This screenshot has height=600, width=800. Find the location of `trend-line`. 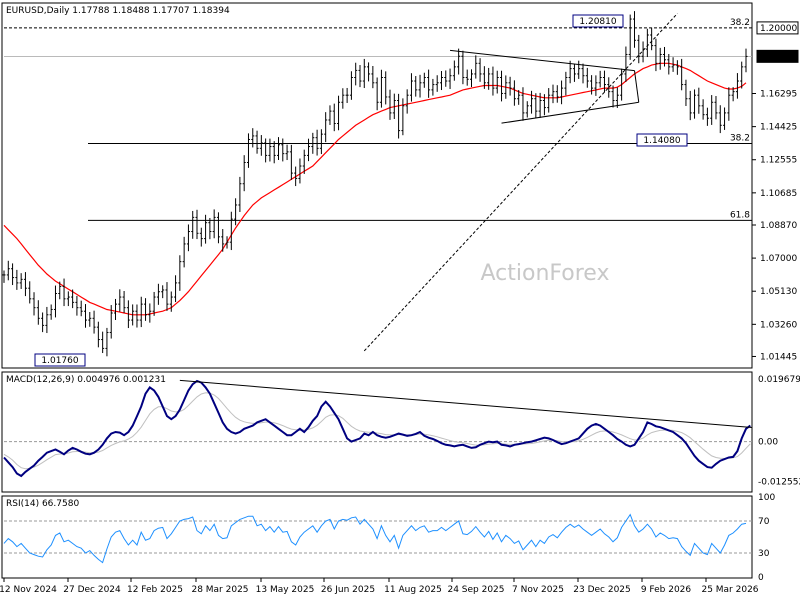

trend-line is located at coordinates (636, 86).